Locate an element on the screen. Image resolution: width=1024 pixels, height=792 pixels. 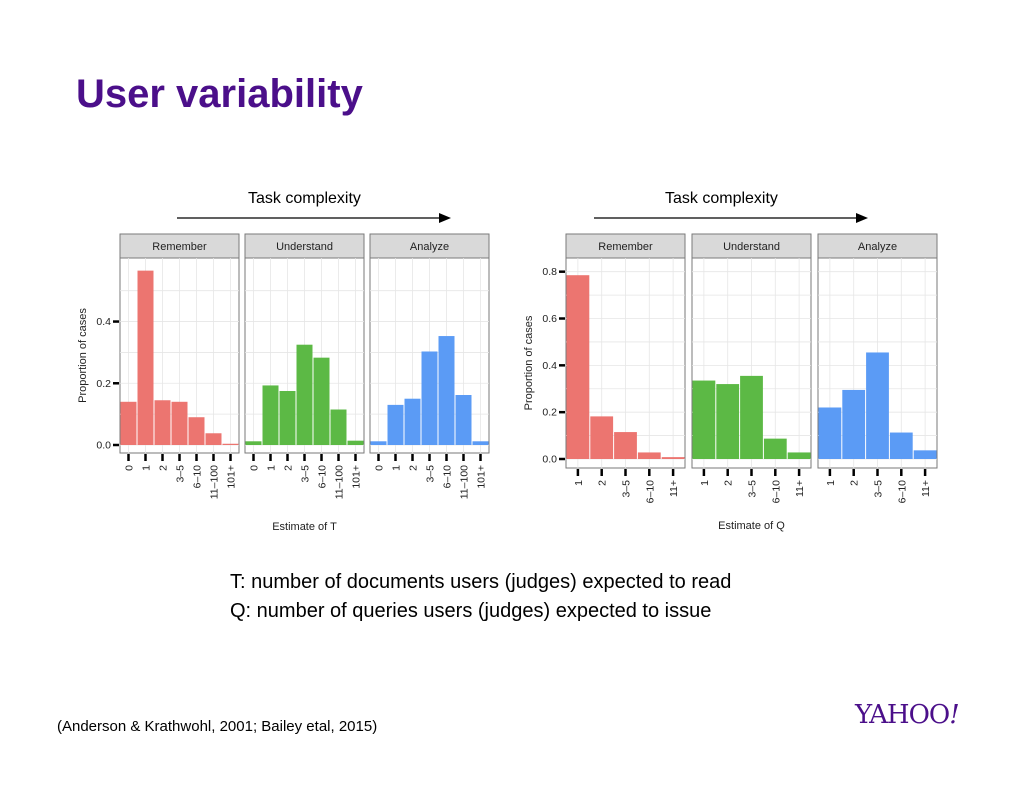
task-complexity-arrow-left is located at coordinates (314, 218).